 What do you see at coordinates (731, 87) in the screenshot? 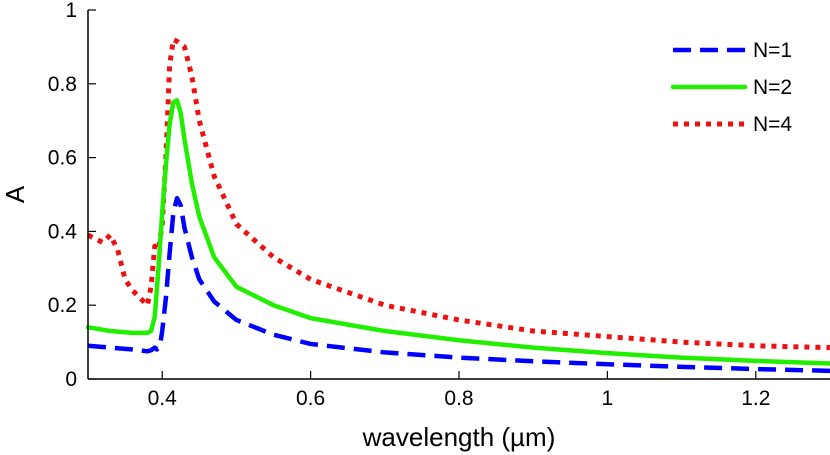
I see `legend: N=1 N=2 N=4` at bounding box center [731, 87].